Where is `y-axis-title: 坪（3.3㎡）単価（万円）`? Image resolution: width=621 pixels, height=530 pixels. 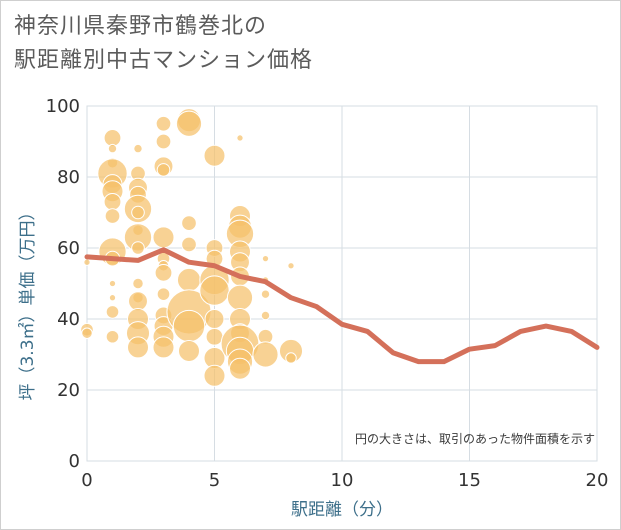
y-axis-title: 坪（3.3㎡）単価（万円） is located at coordinates (28, 301).